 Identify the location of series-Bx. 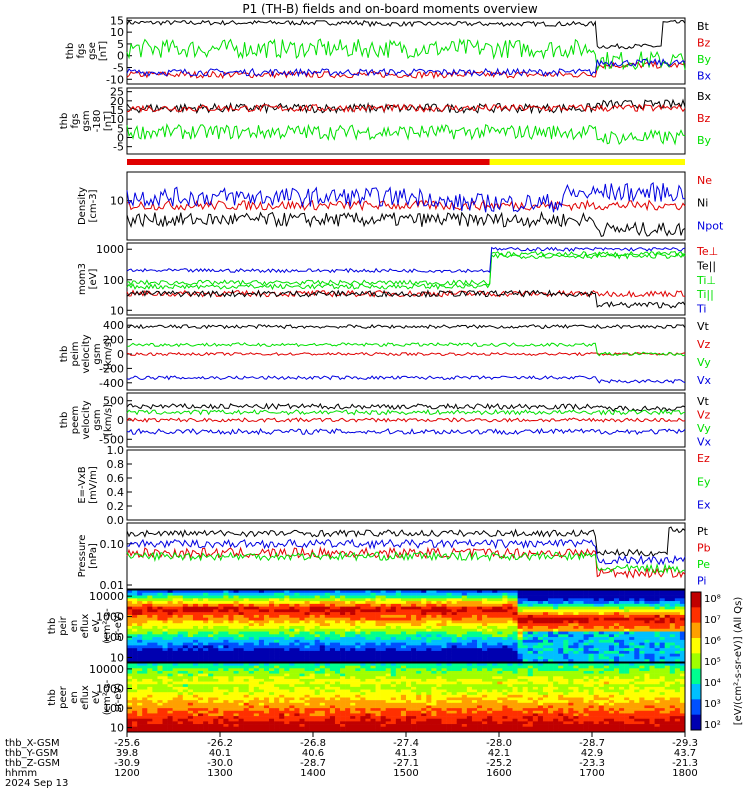
(406, 68).